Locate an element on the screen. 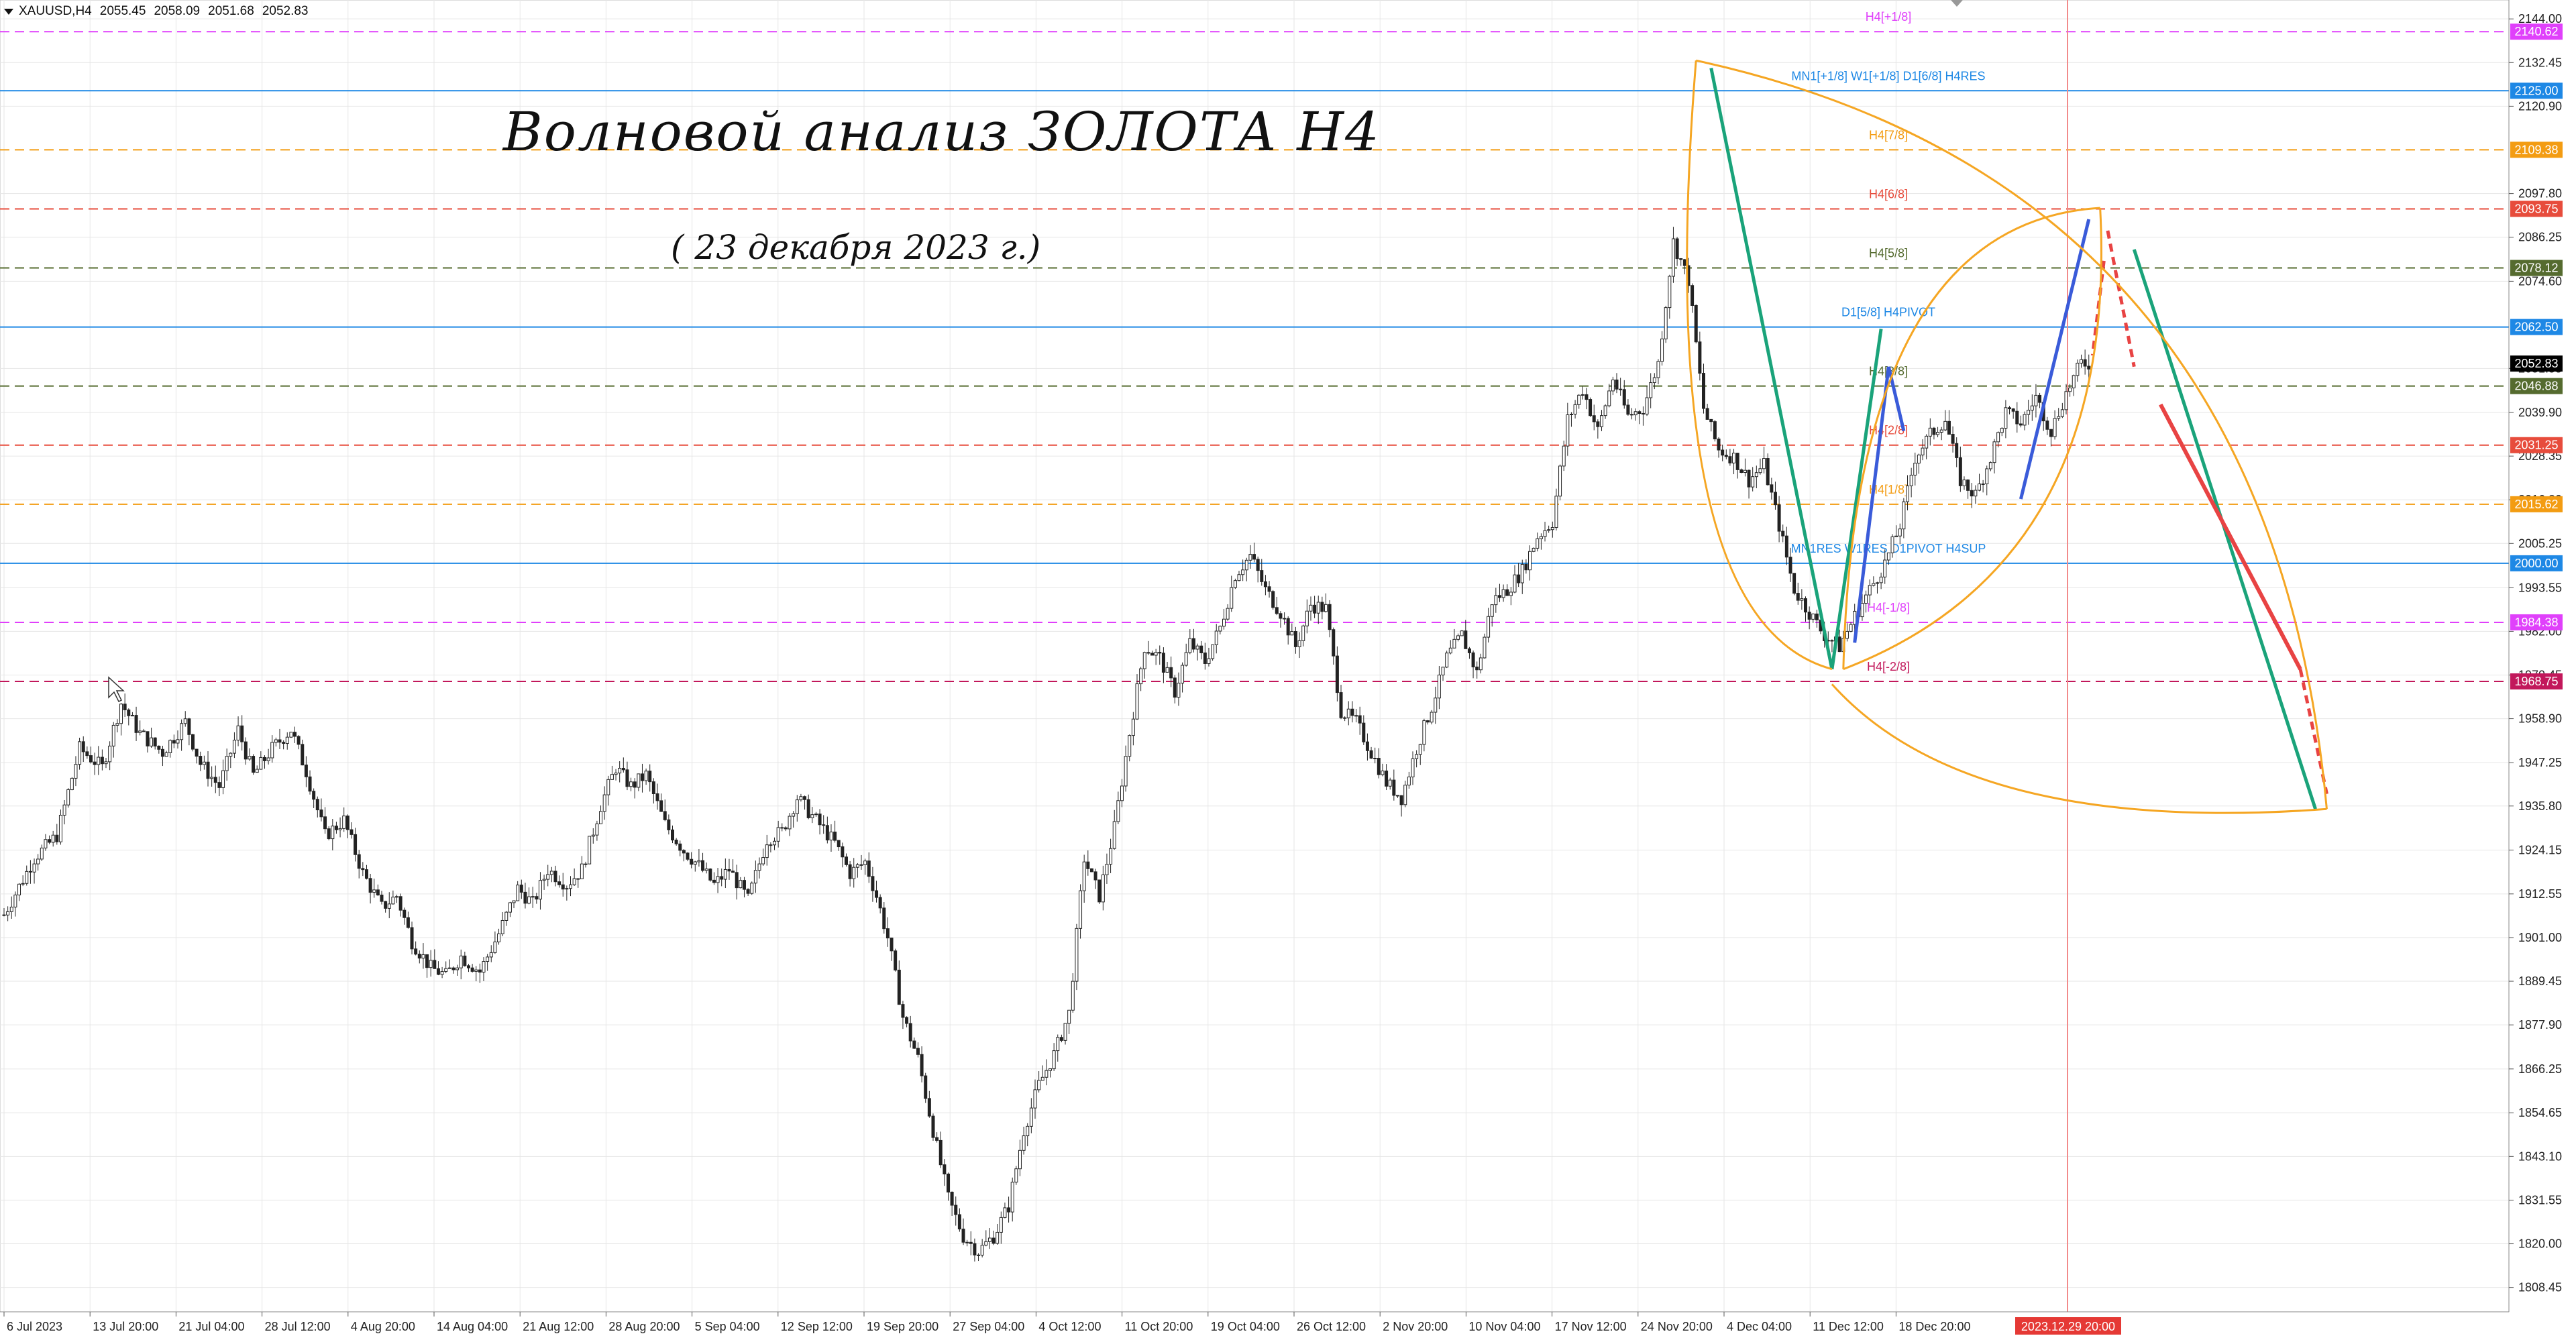  level-label: H4[6/8] is located at coordinates (1888, 194).